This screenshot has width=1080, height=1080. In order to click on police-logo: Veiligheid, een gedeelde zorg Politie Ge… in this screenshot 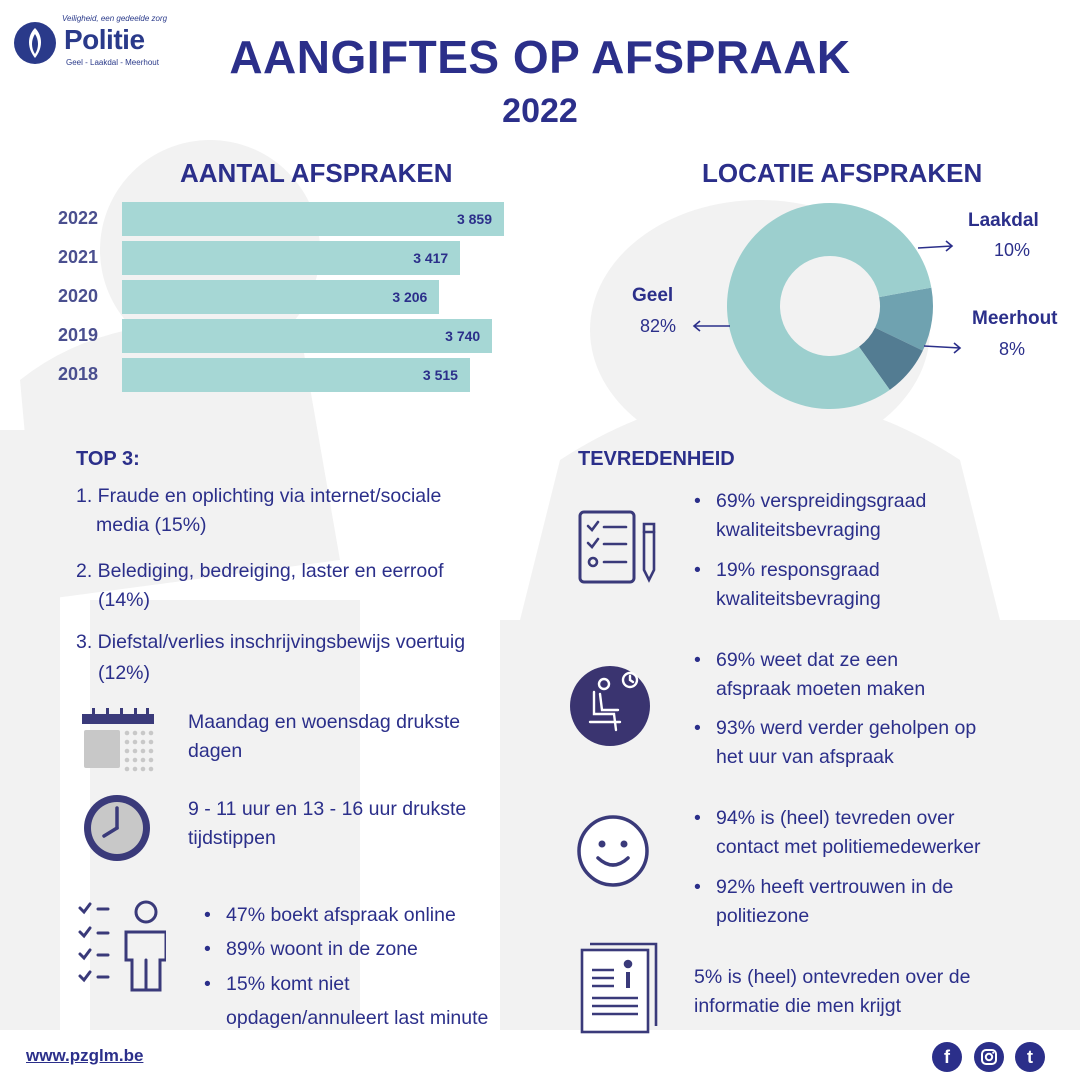, I will do `click(89, 42)`.